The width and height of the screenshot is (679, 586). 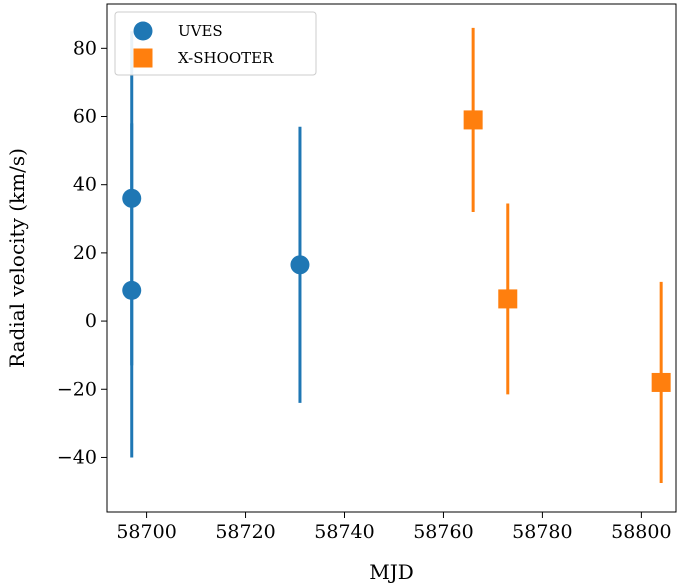 What do you see at coordinates (200, 31) in the screenshot?
I see `legend-label-uves: UVES` at bounding box center [200, 31].